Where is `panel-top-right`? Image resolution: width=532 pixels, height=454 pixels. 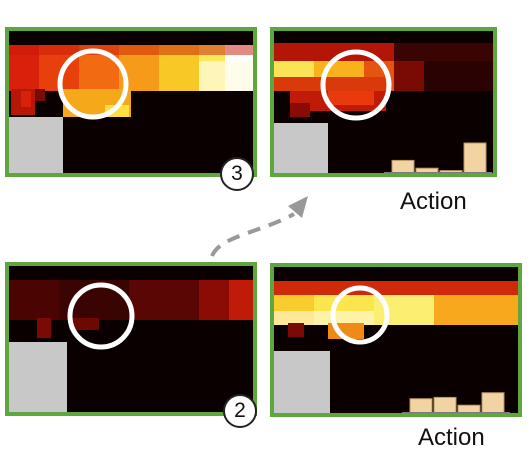
panel-top-right is located at coordinates (383, 102).